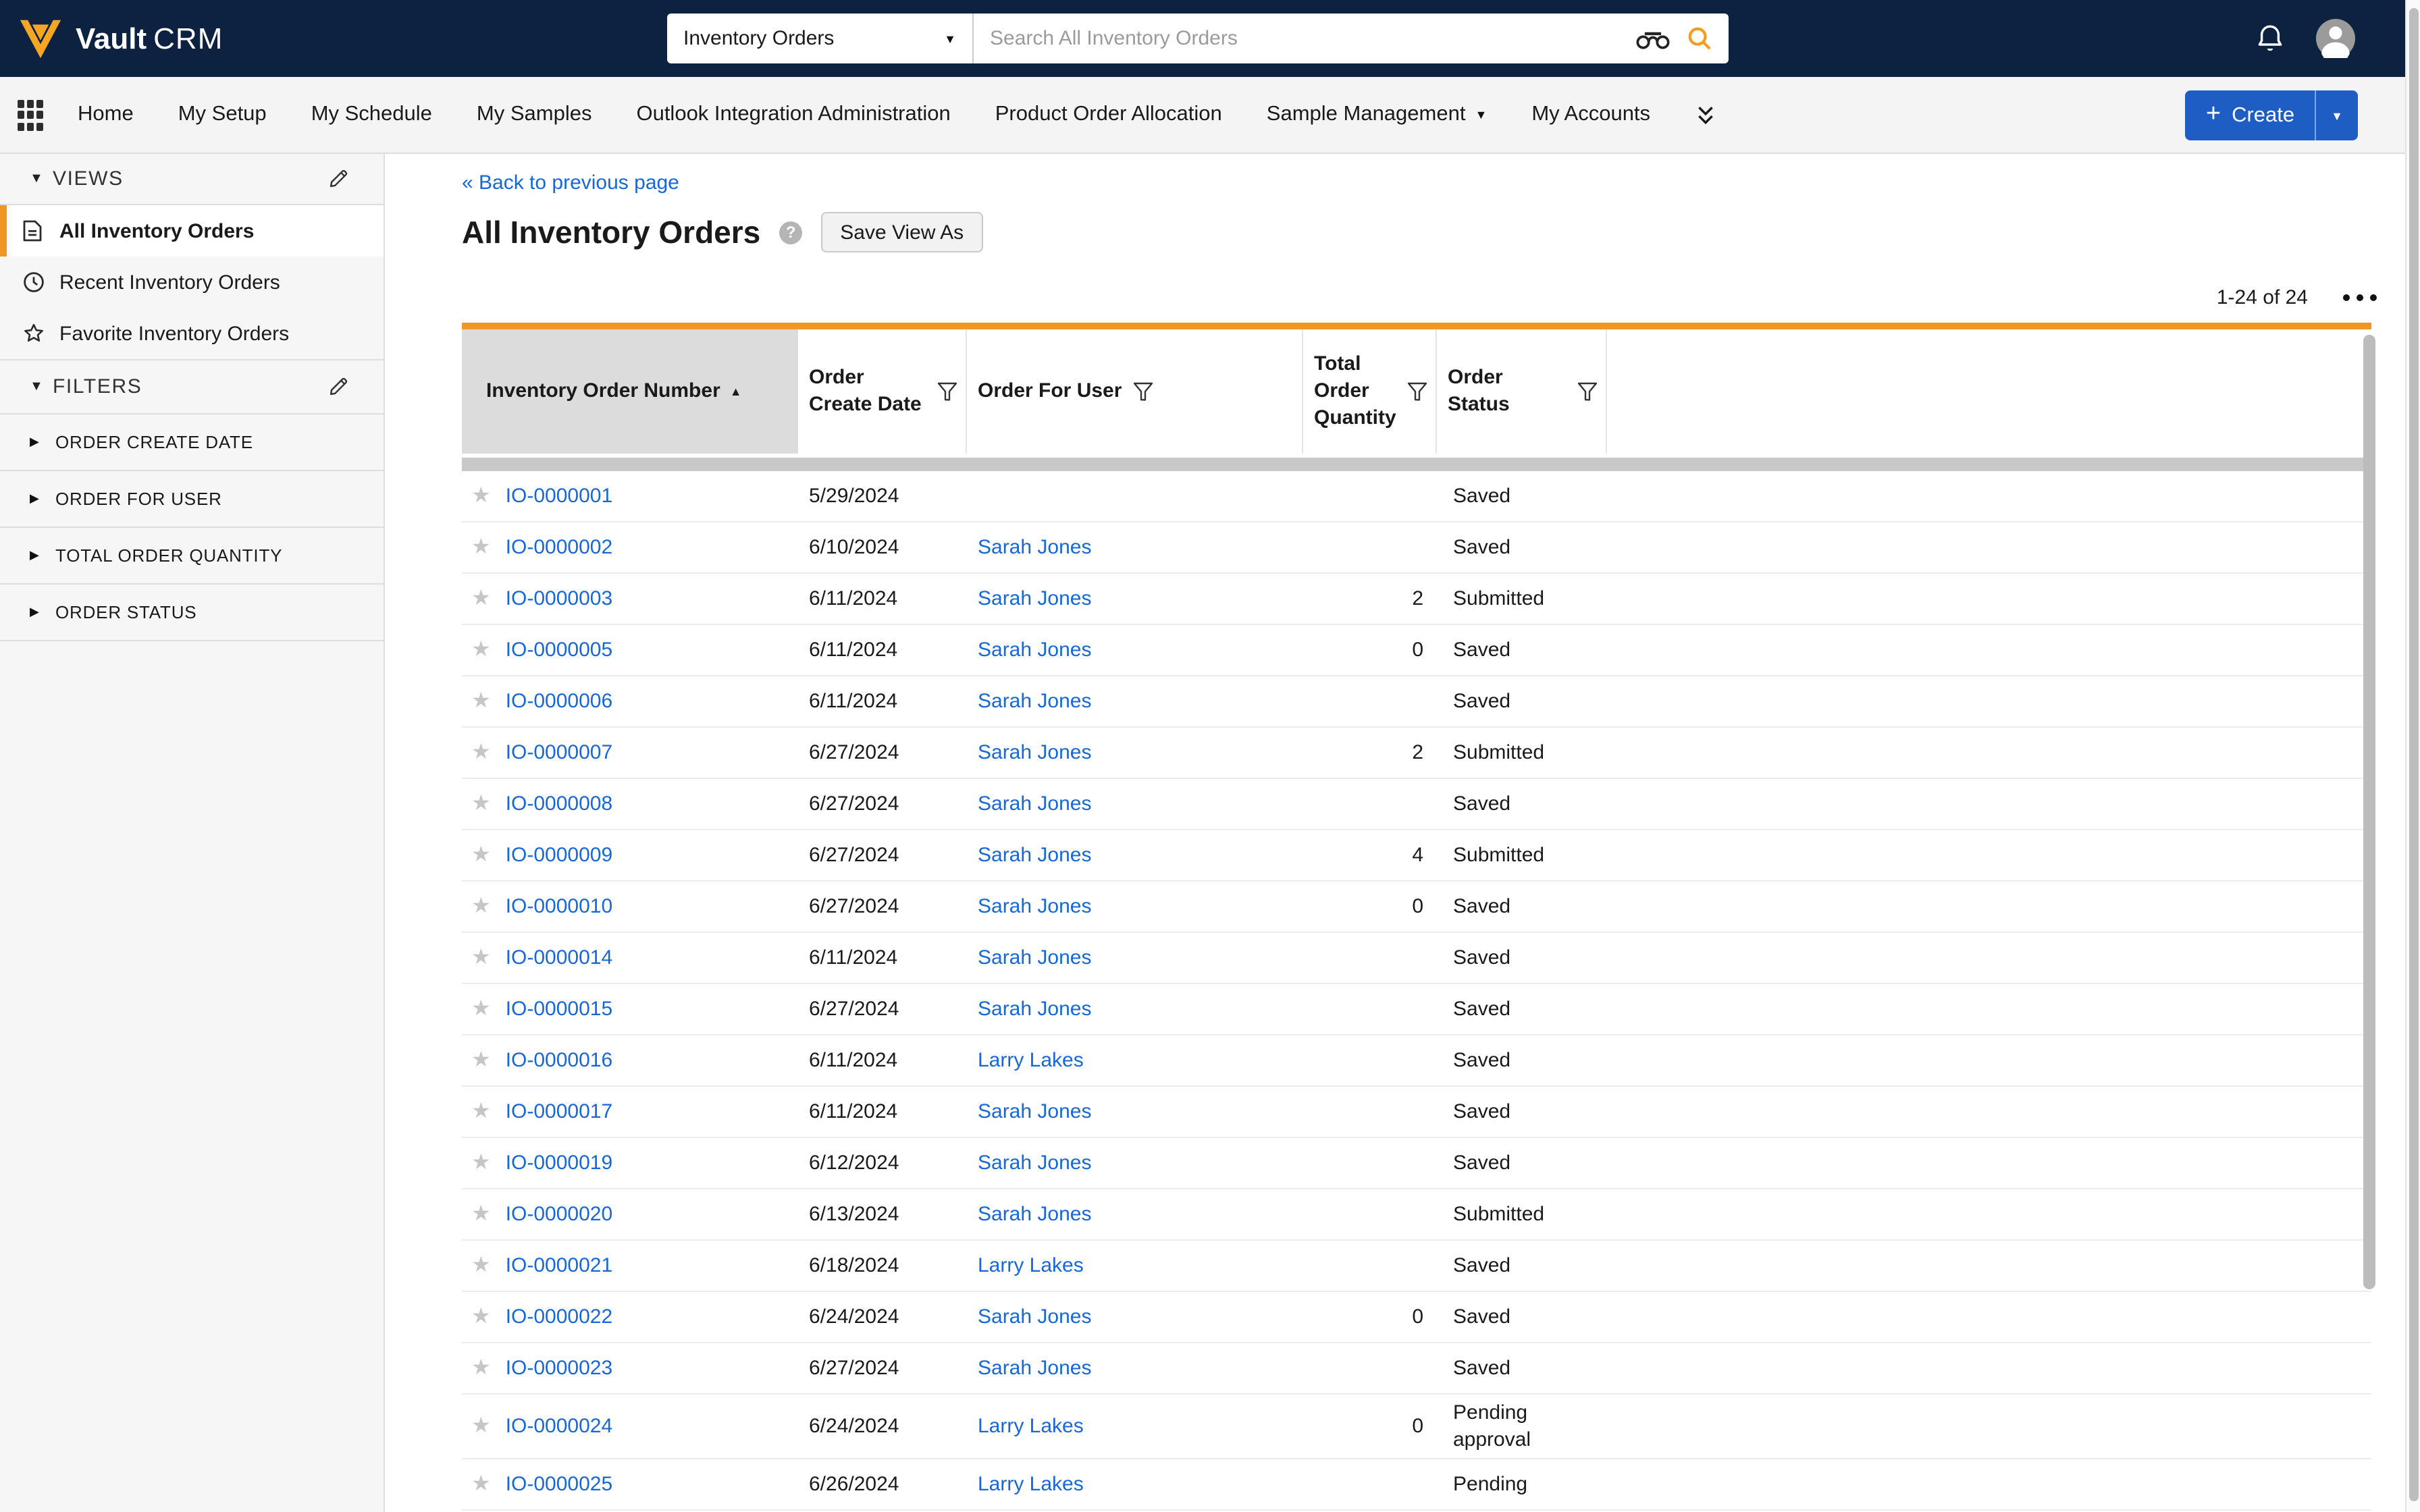  Describe the element at coordinates (192, 387) in the screenshot. I see `filters-section-header: ▼ FILTERS` at that location.